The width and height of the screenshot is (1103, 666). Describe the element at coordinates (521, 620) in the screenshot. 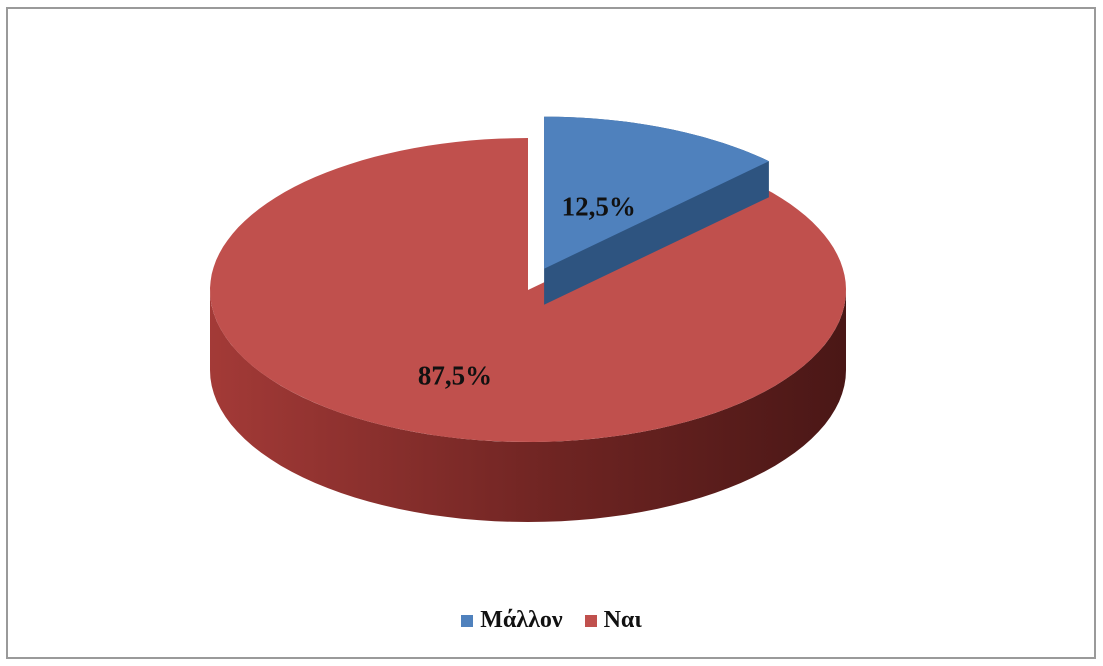

I see `legend-label: Μάλλον` at that location.